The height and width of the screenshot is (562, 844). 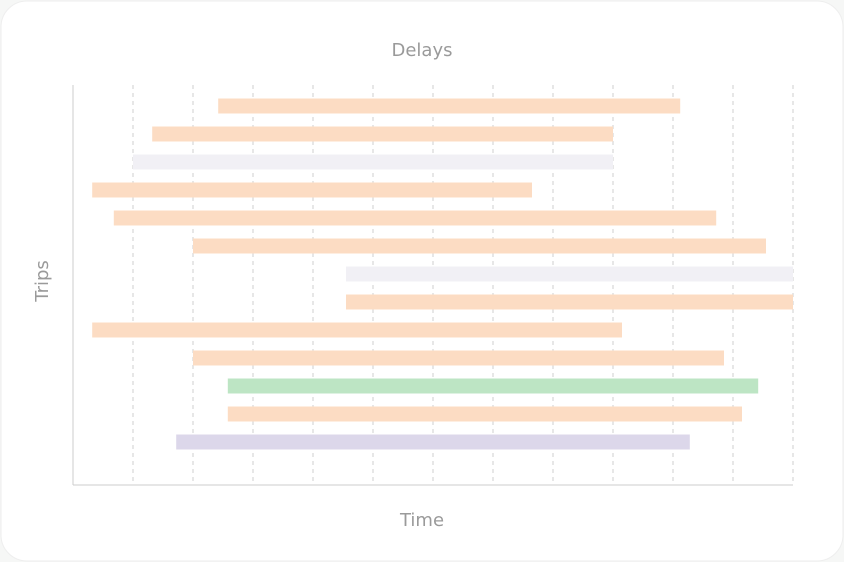 I want to click on x-axis-label: Time, so click(x=421, y=520).